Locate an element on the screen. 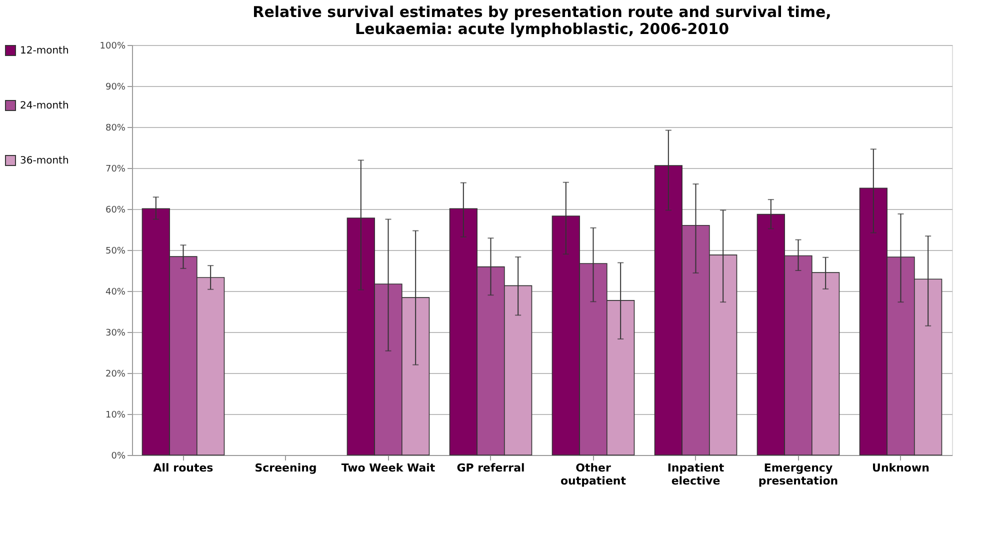 Image resolution: width=1000 pixels, height=554 pixels. y-tick-label: 50% is located at coordinates (115, 251).